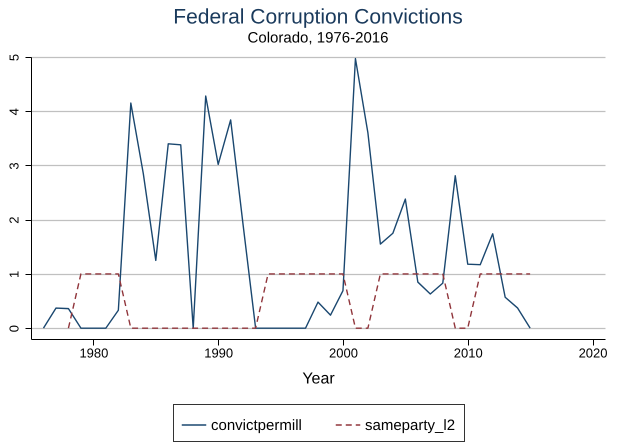 The height and width of the screenshot is (443, 624). I want to click on y-tick-label: 5, so click(14, 58).